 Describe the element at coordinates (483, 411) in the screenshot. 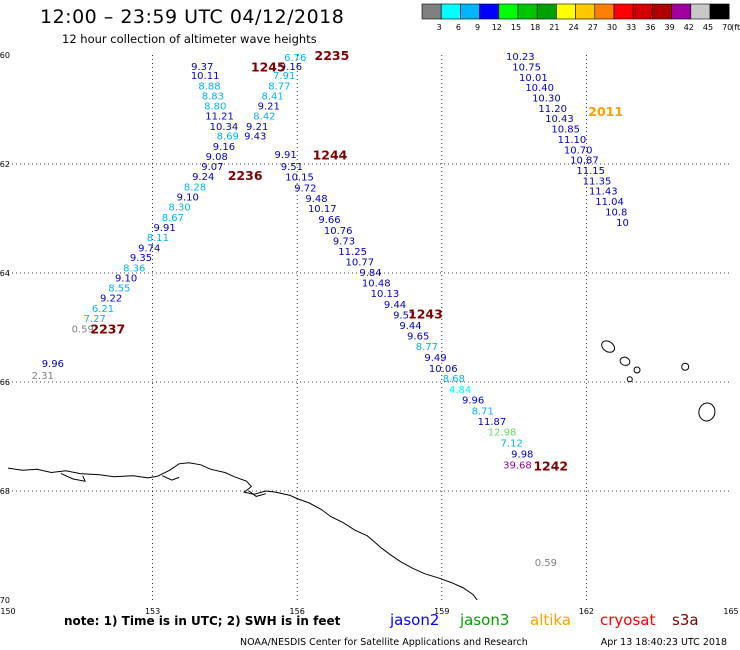

I see `swh-label: 8.71` at that location.